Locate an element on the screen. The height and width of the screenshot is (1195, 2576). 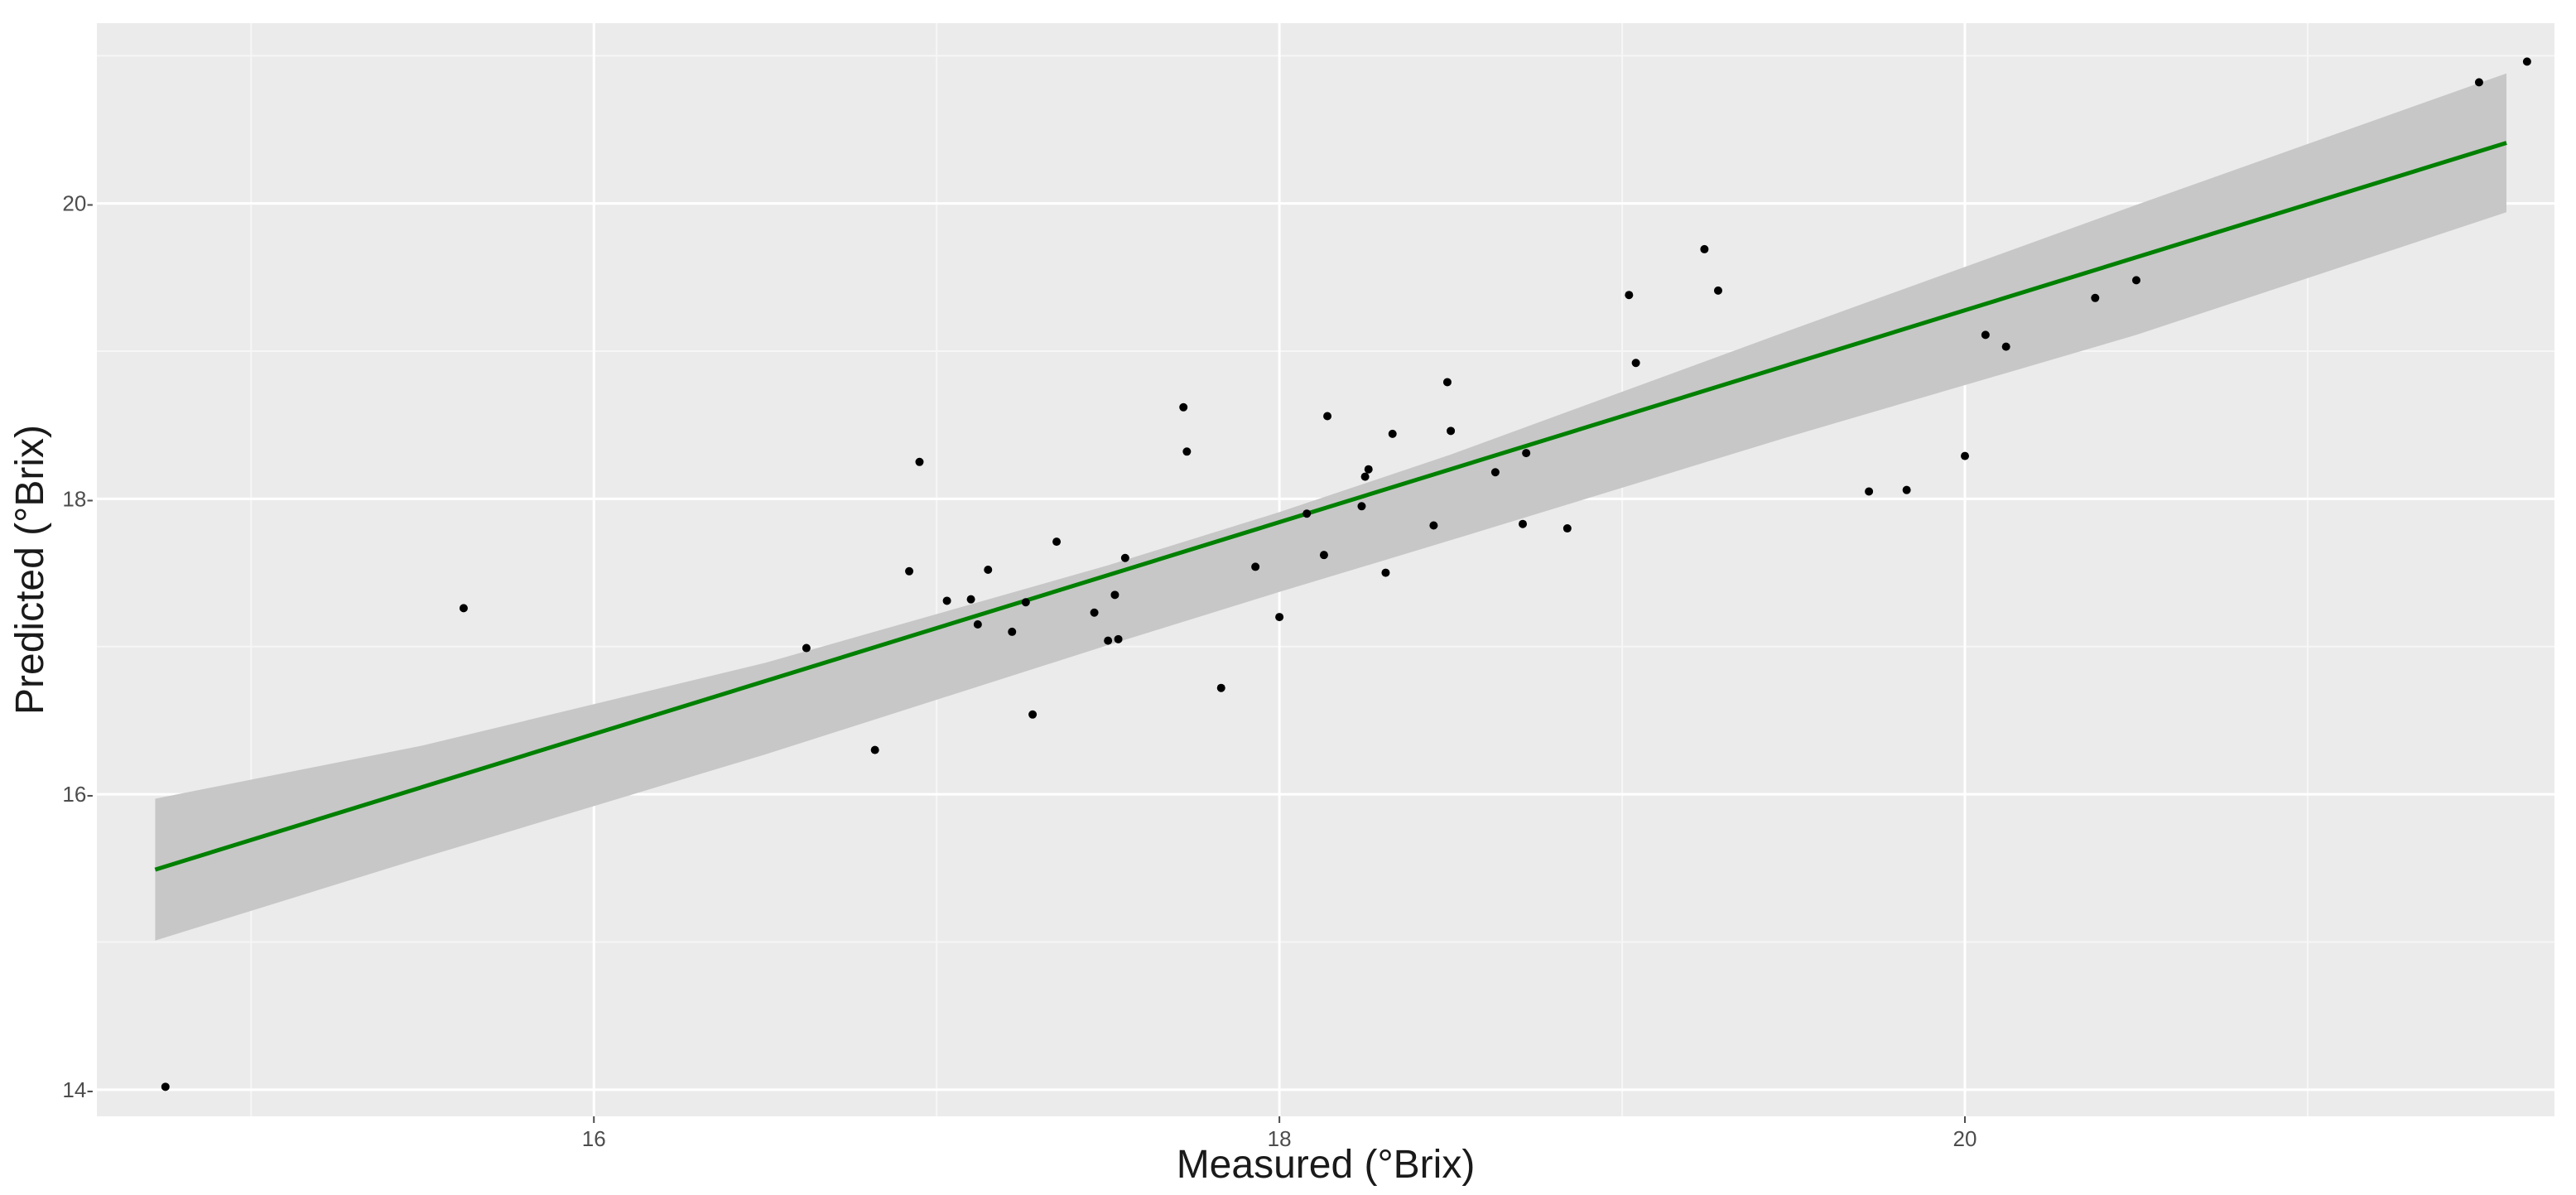
y-tick-label: 18- is located at coordinates (78, 498).